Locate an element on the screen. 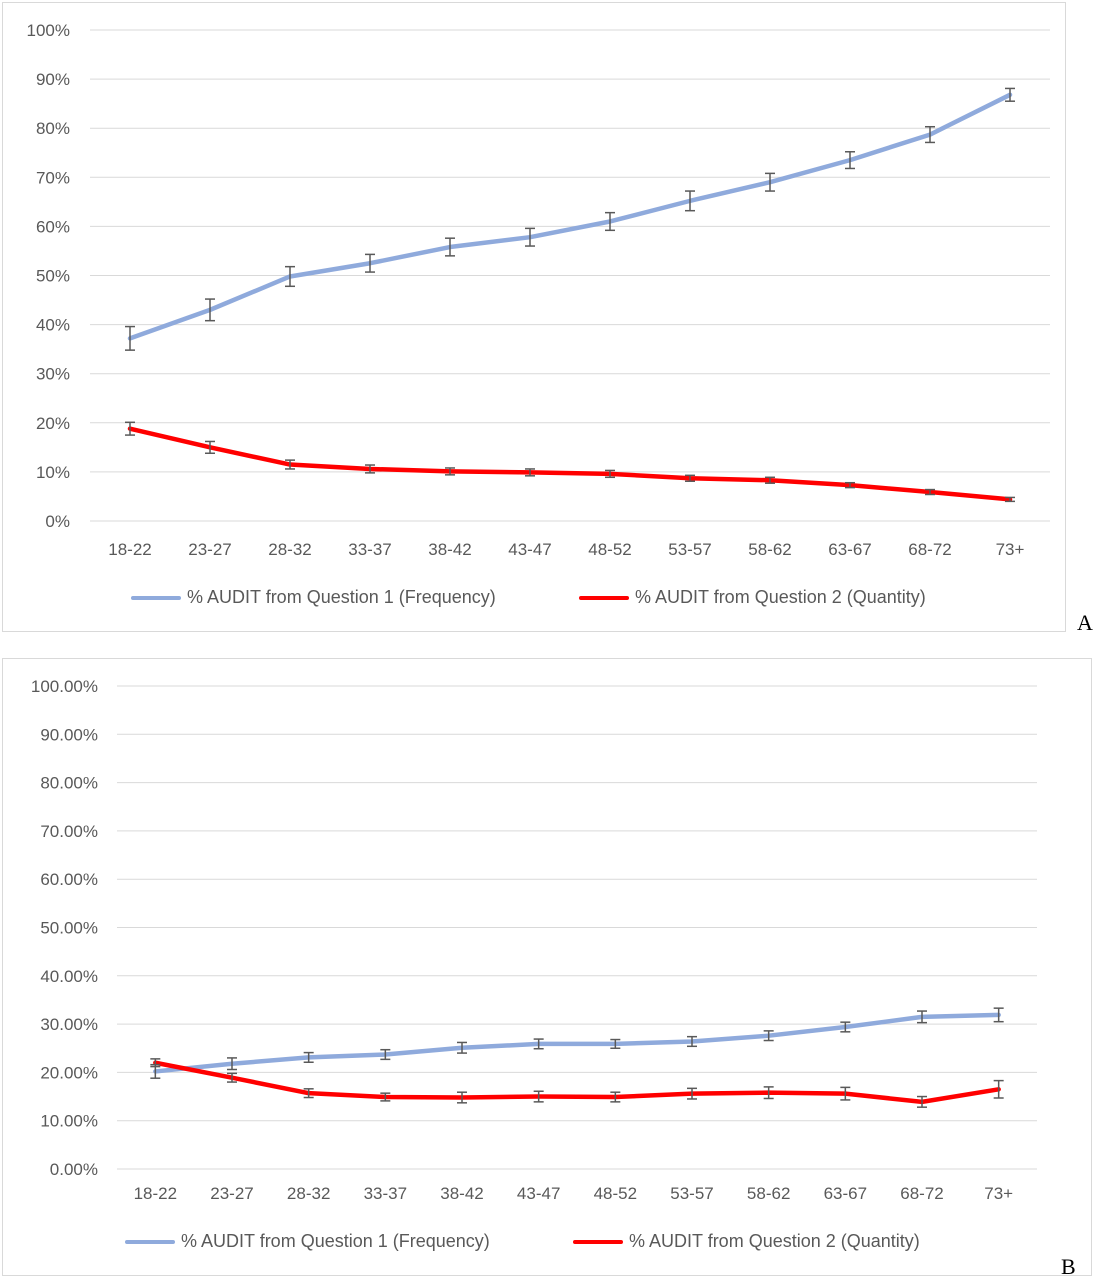 Image resolution: width=1100 pixels, height=1280 pixels. y-tick-label: 30.00% is located at coordinates (69, 1024).